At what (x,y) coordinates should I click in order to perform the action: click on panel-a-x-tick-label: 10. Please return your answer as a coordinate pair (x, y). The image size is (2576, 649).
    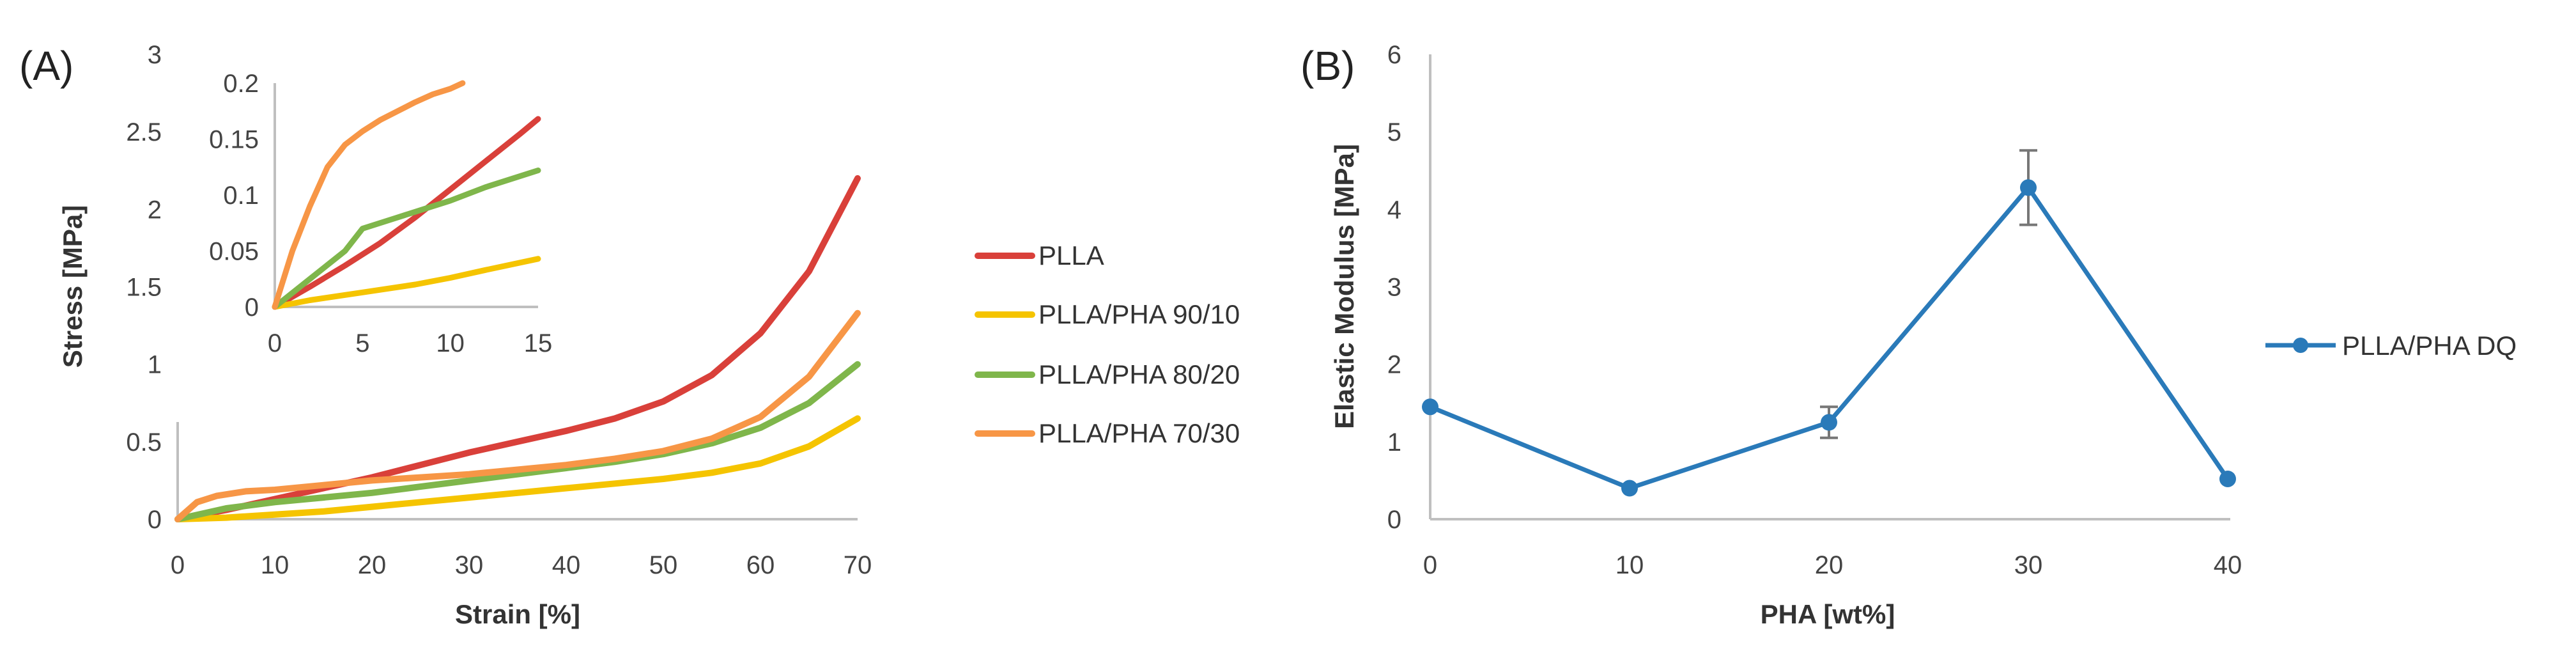
    Looking at the image, I should click on (275, 565).